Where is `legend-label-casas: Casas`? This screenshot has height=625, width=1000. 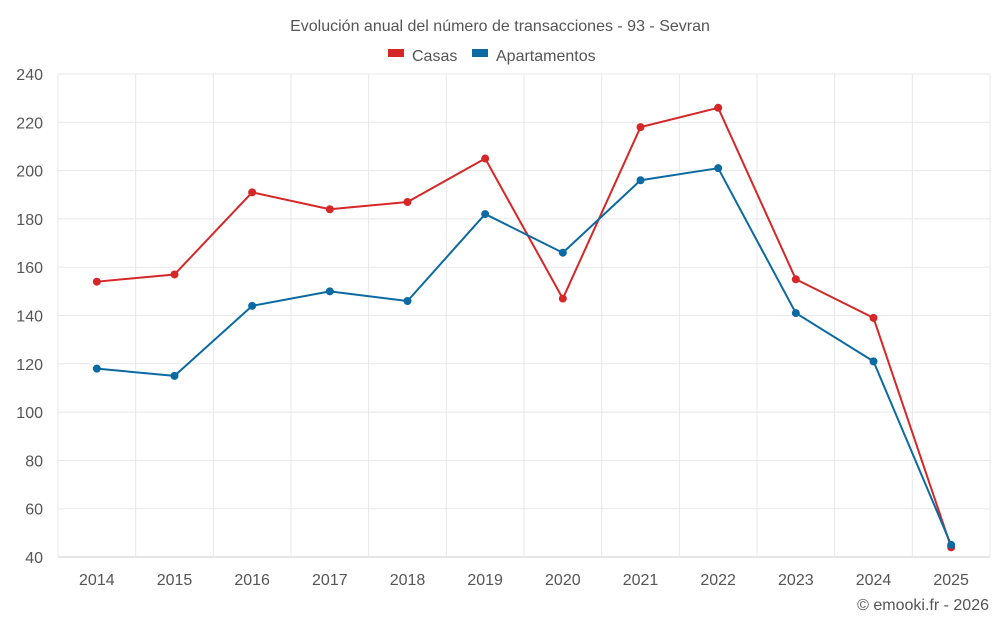
legend-label-casas: Casas is located at coordinates (434, 56).